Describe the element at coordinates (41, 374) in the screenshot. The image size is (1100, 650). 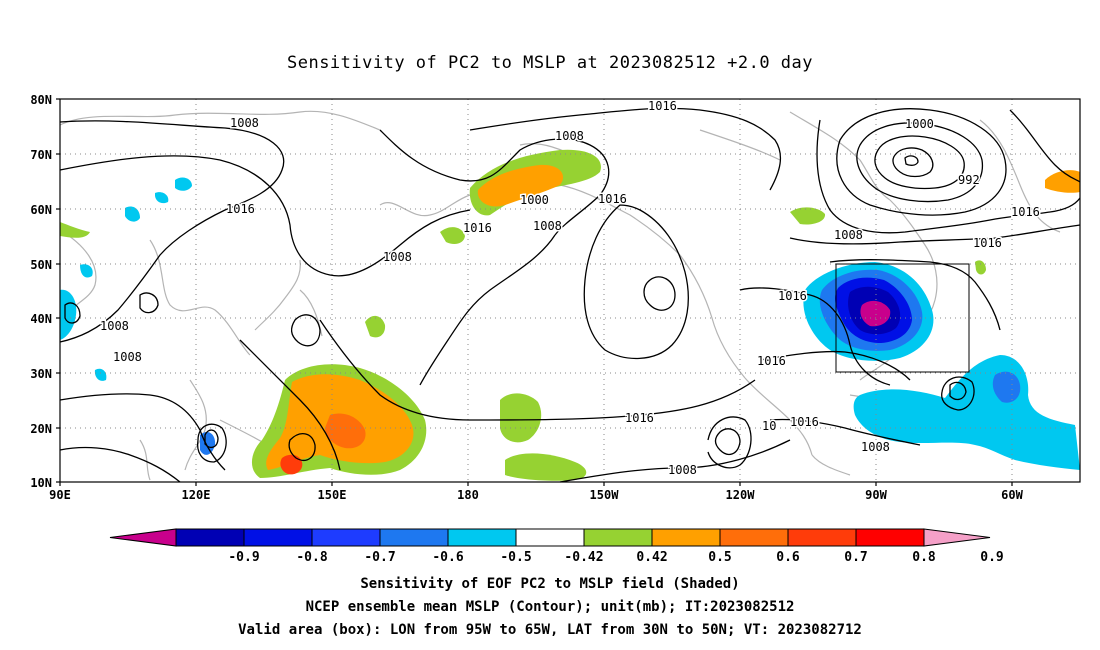
I see `lat-label: 30N` at that location.